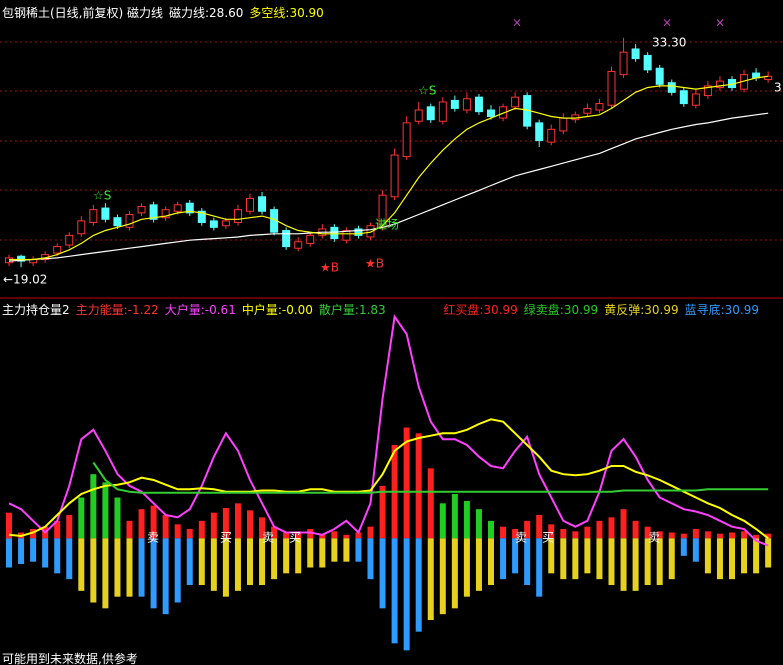  What do you see at coordinates (641, 310) in the screenshot?
I see `legend-entry: 黄反弹:30.99` at bounding box center [641, 310].